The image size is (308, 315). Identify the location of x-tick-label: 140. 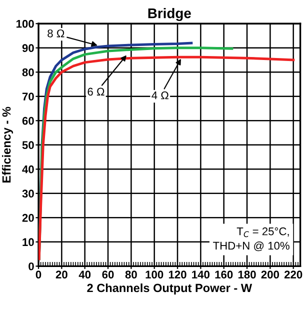
(201, 274).